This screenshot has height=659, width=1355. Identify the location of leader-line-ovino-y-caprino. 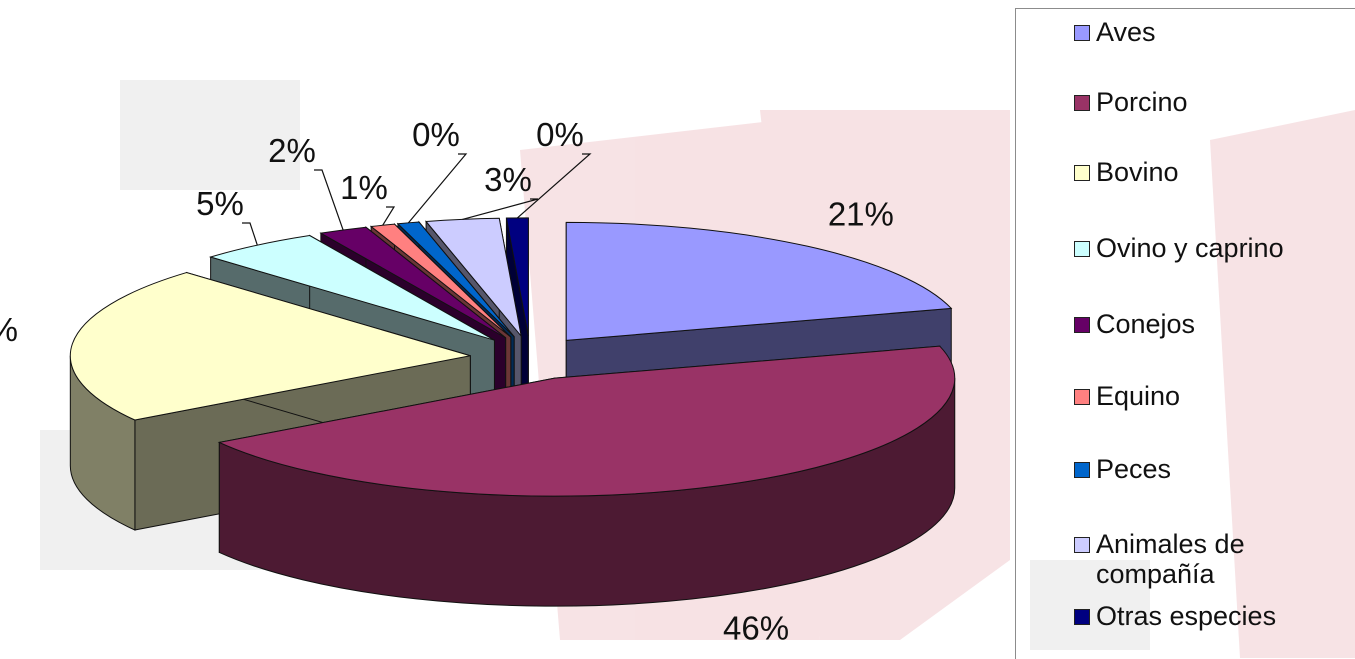
(250, 234).